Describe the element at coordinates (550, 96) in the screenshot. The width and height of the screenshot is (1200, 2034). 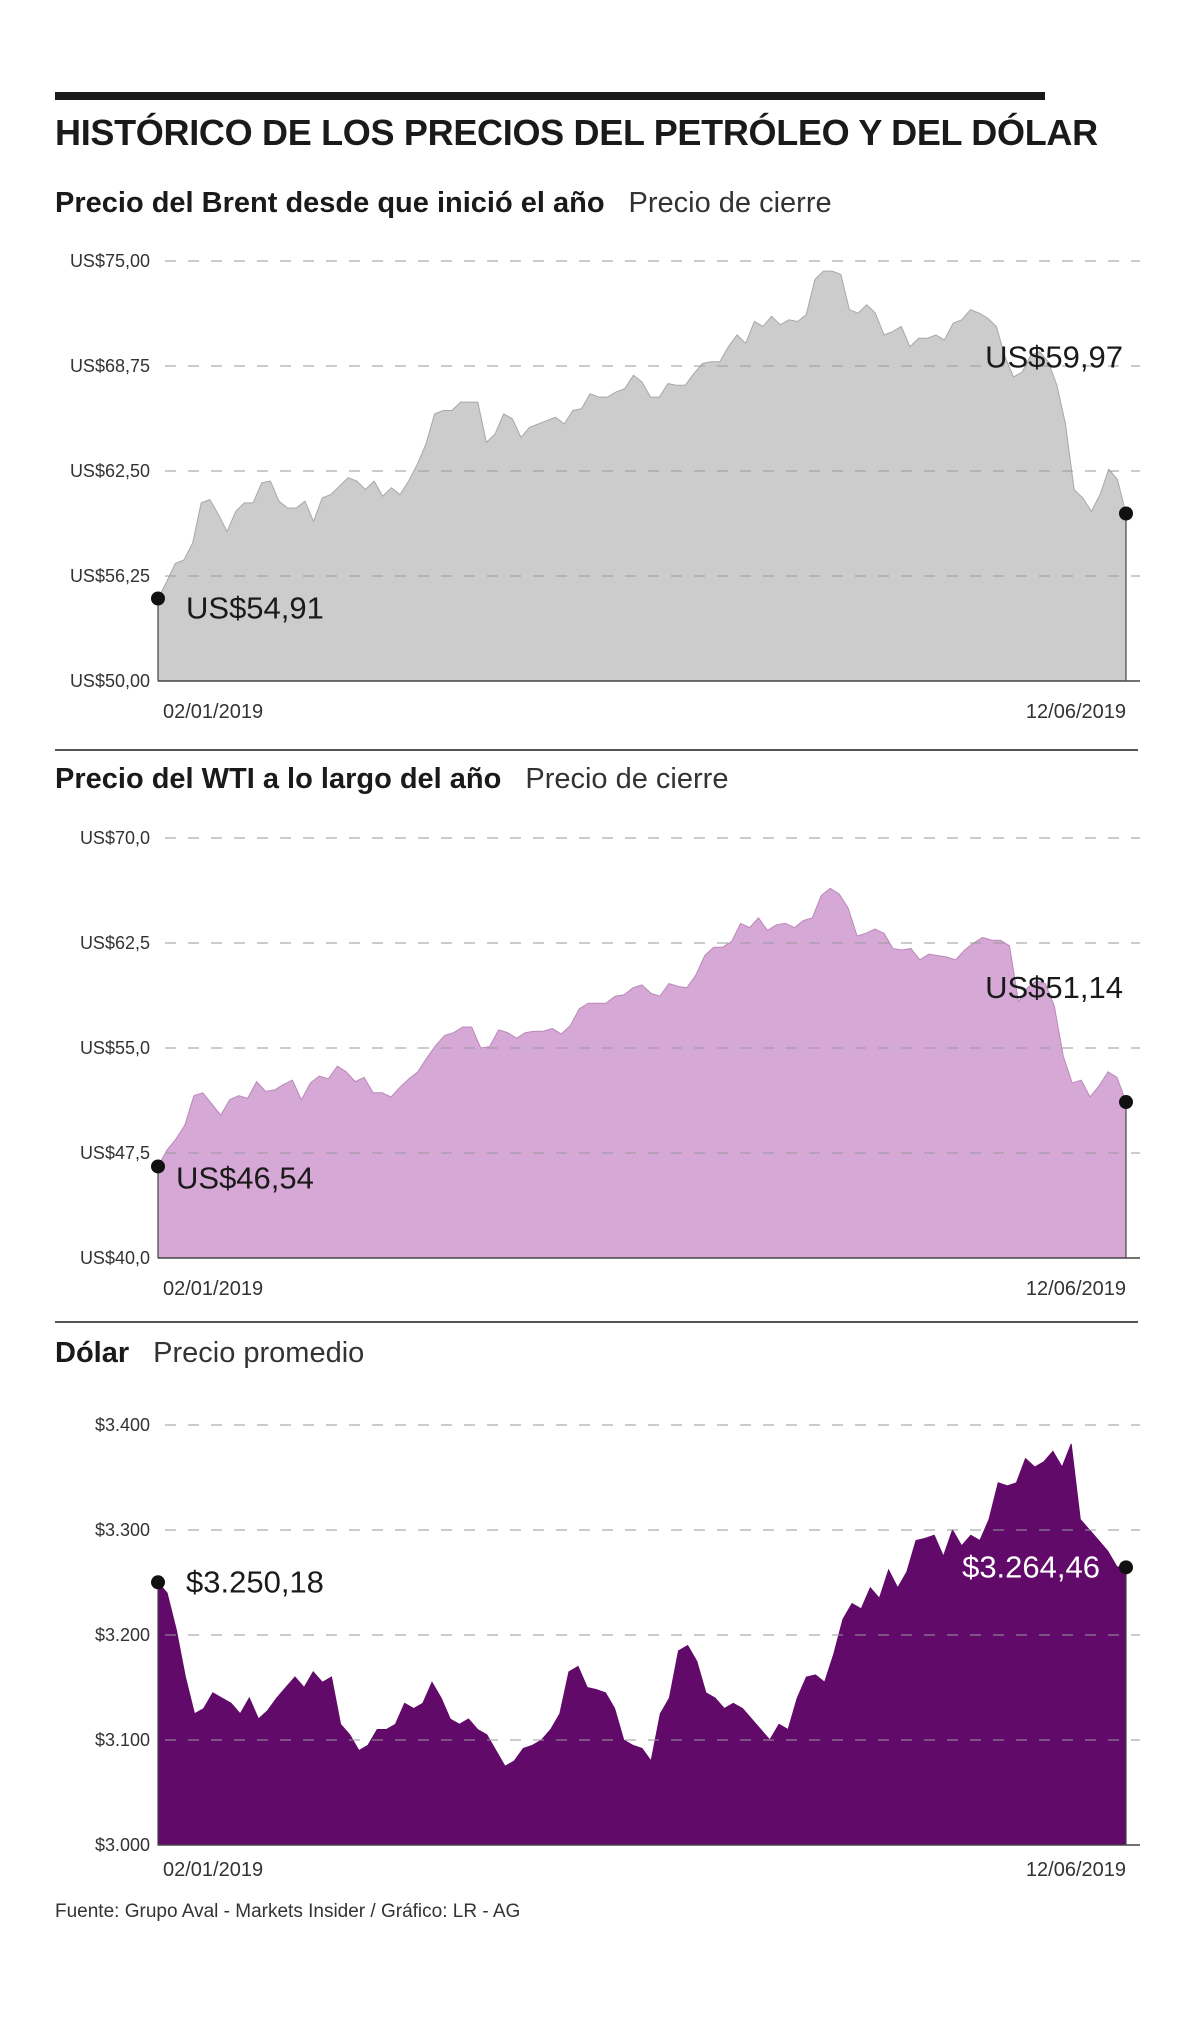
I see `top-rule` at that location.